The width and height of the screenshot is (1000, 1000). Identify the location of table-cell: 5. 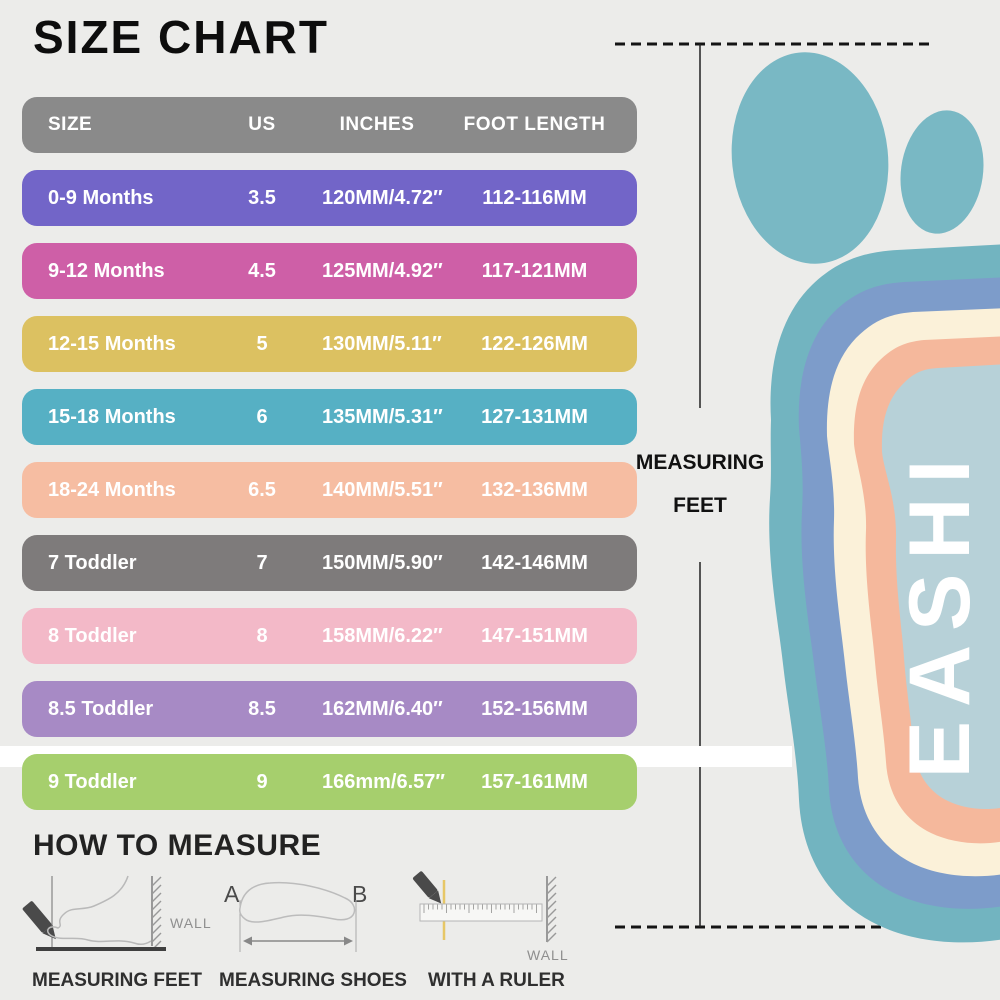
(262, 343).